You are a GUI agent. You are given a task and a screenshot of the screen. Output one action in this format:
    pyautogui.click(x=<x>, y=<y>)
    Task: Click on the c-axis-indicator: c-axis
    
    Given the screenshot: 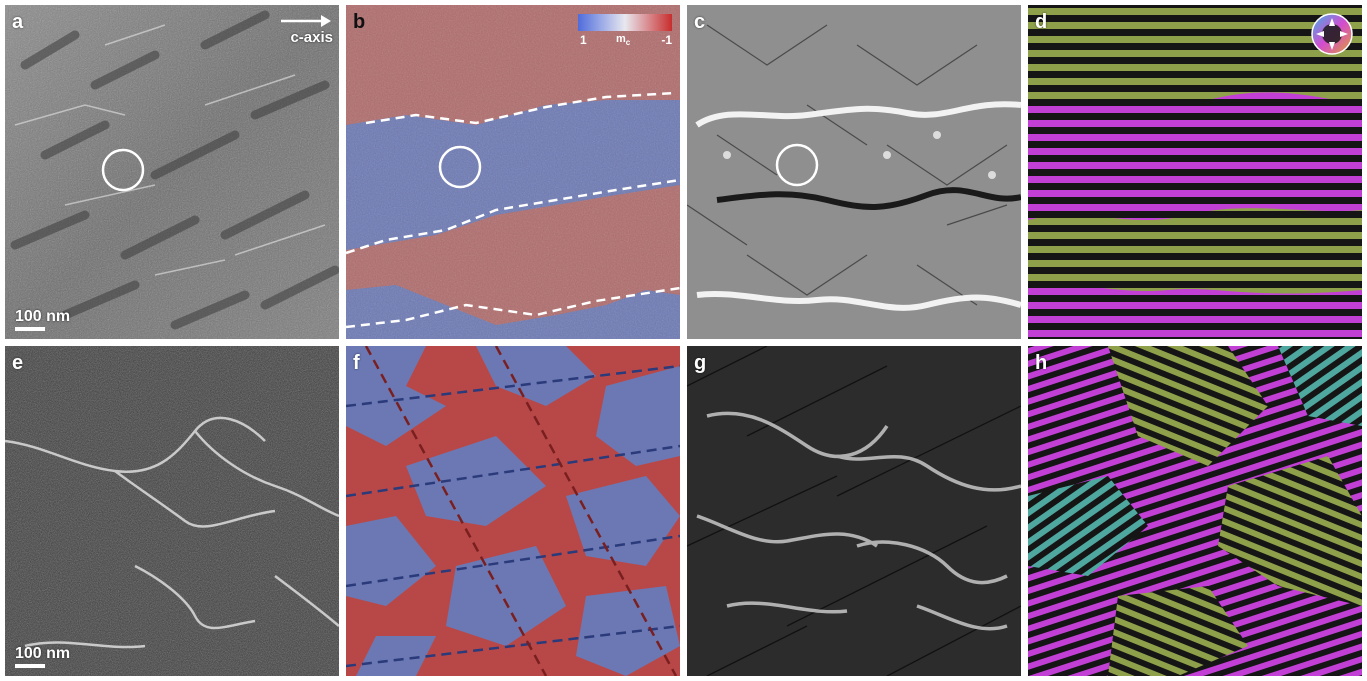 What is the action you would take?
    pyautogui.click(x=302, y=30)
    